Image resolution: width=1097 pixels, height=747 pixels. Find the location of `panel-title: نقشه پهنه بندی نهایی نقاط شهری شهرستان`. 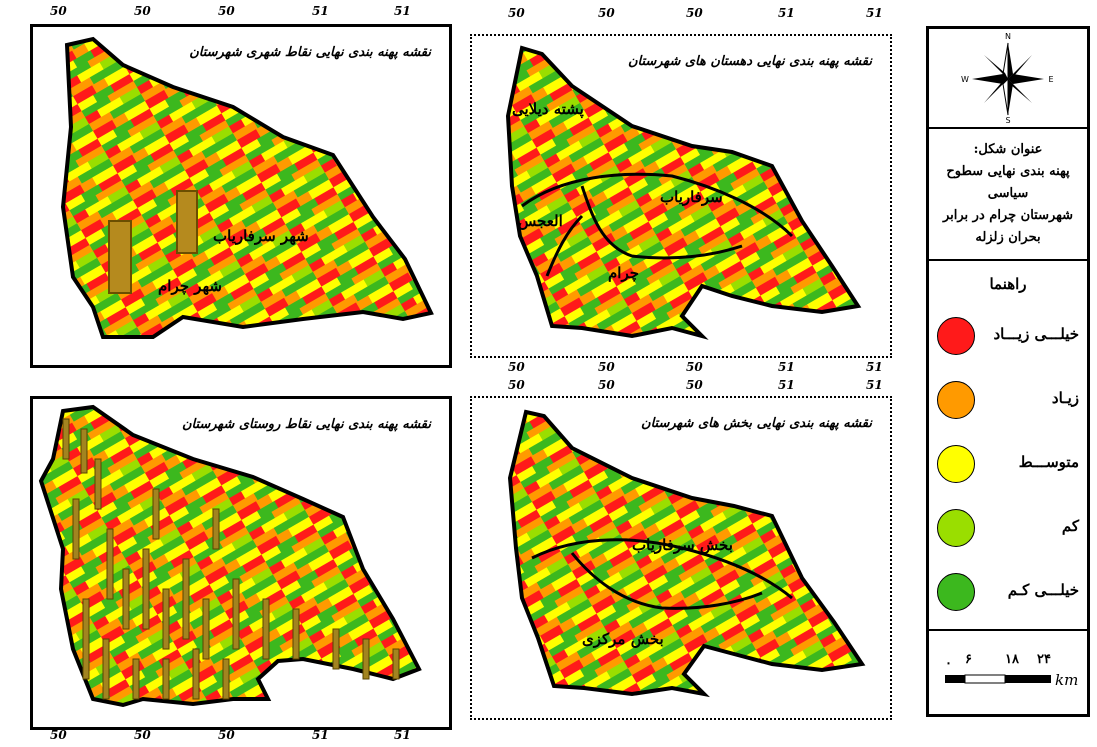

panel-title: نقشه پهنه بندی نهایی نقاط شهری شهرستان is located at coordinates (310, 52).